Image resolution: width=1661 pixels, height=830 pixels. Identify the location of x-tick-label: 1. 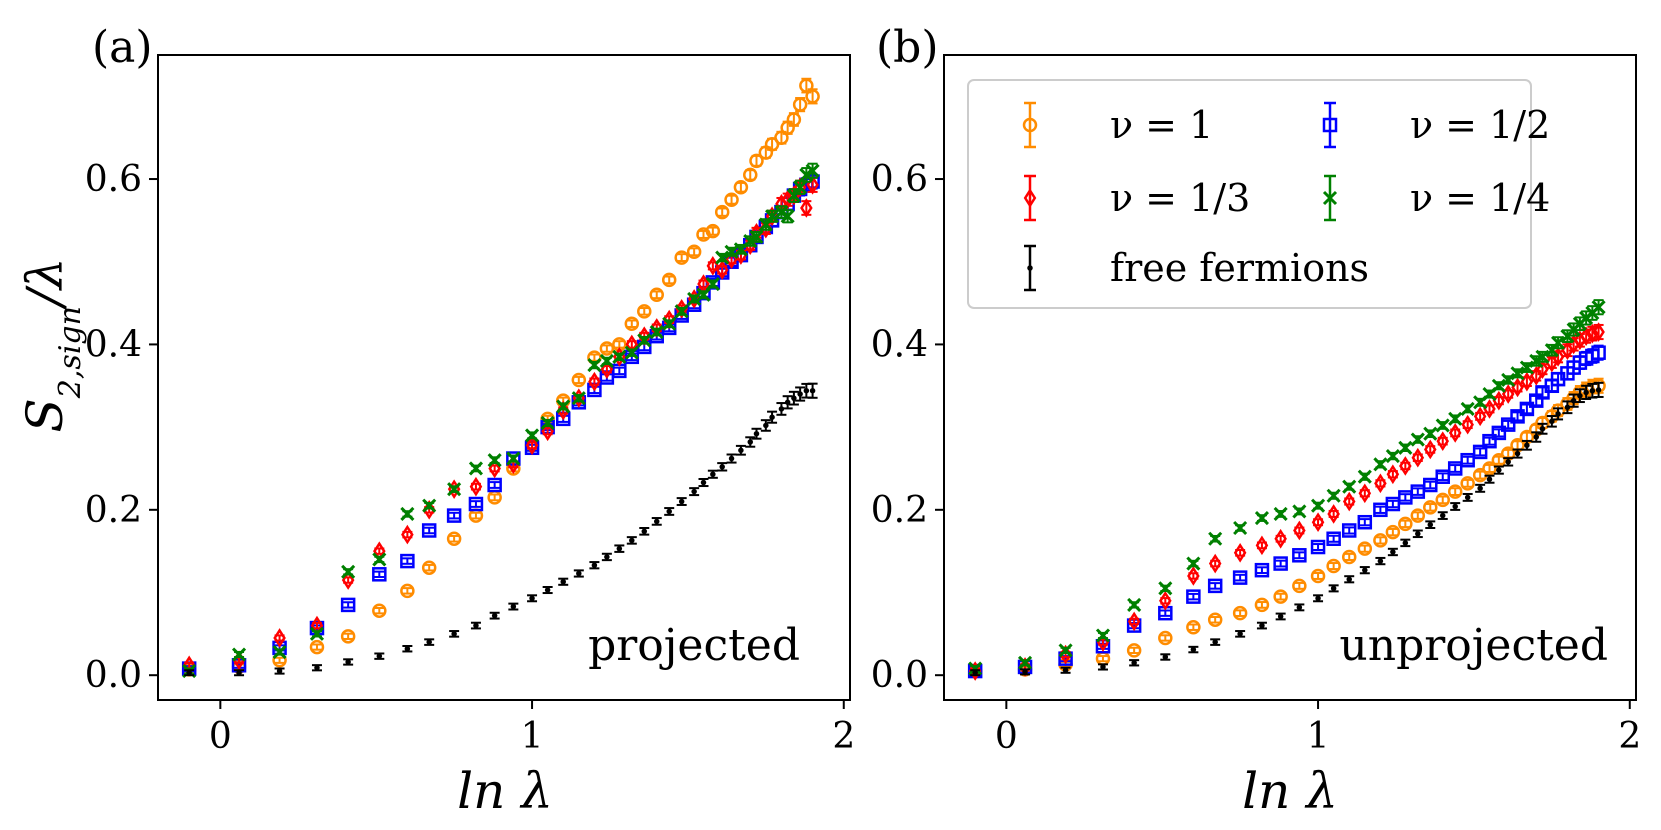
(1318, 736).